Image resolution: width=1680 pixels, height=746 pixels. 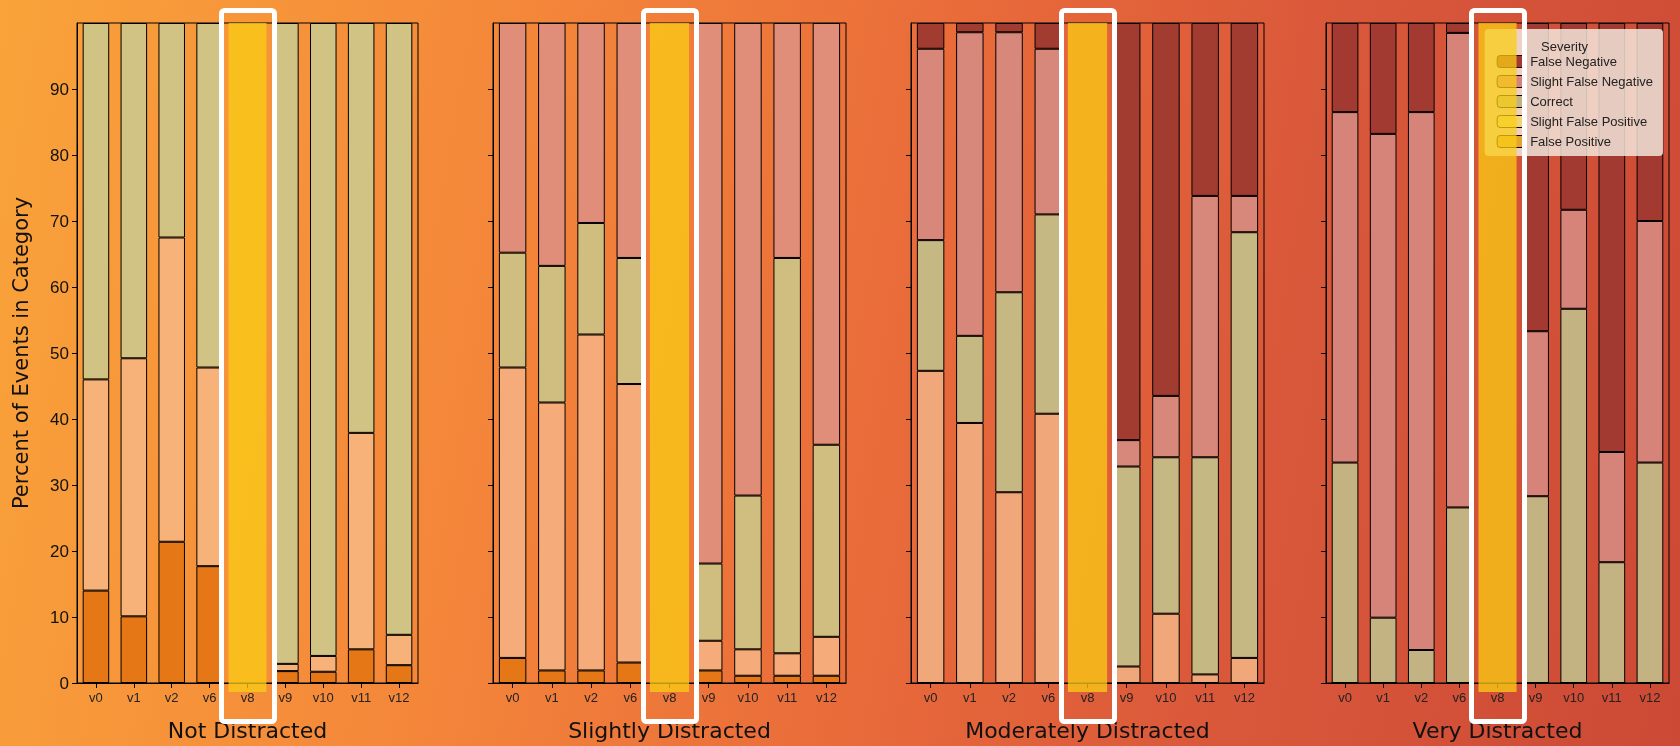 What do you see at coordinates (1591, 81) in the screenshot?
I see `legend-label: Slight False Negative` at bounding box center [1591, 81].